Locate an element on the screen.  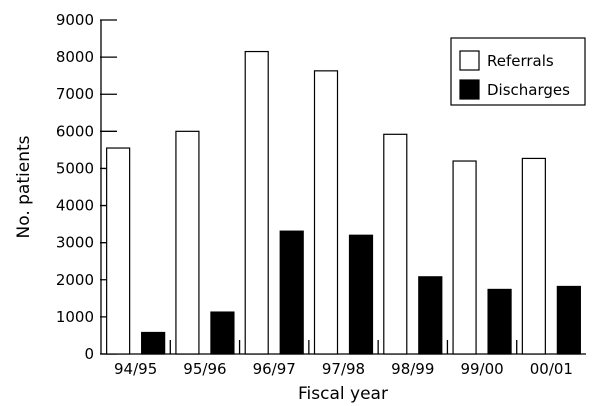
legend: Referrals Discharges is located at coordinates (518, 71).